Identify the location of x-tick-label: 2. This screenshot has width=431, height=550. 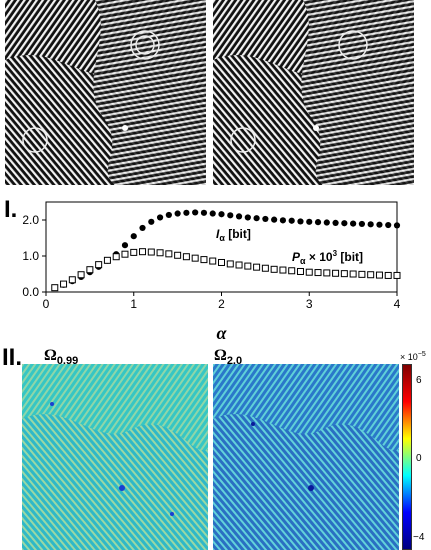
(221, 304).